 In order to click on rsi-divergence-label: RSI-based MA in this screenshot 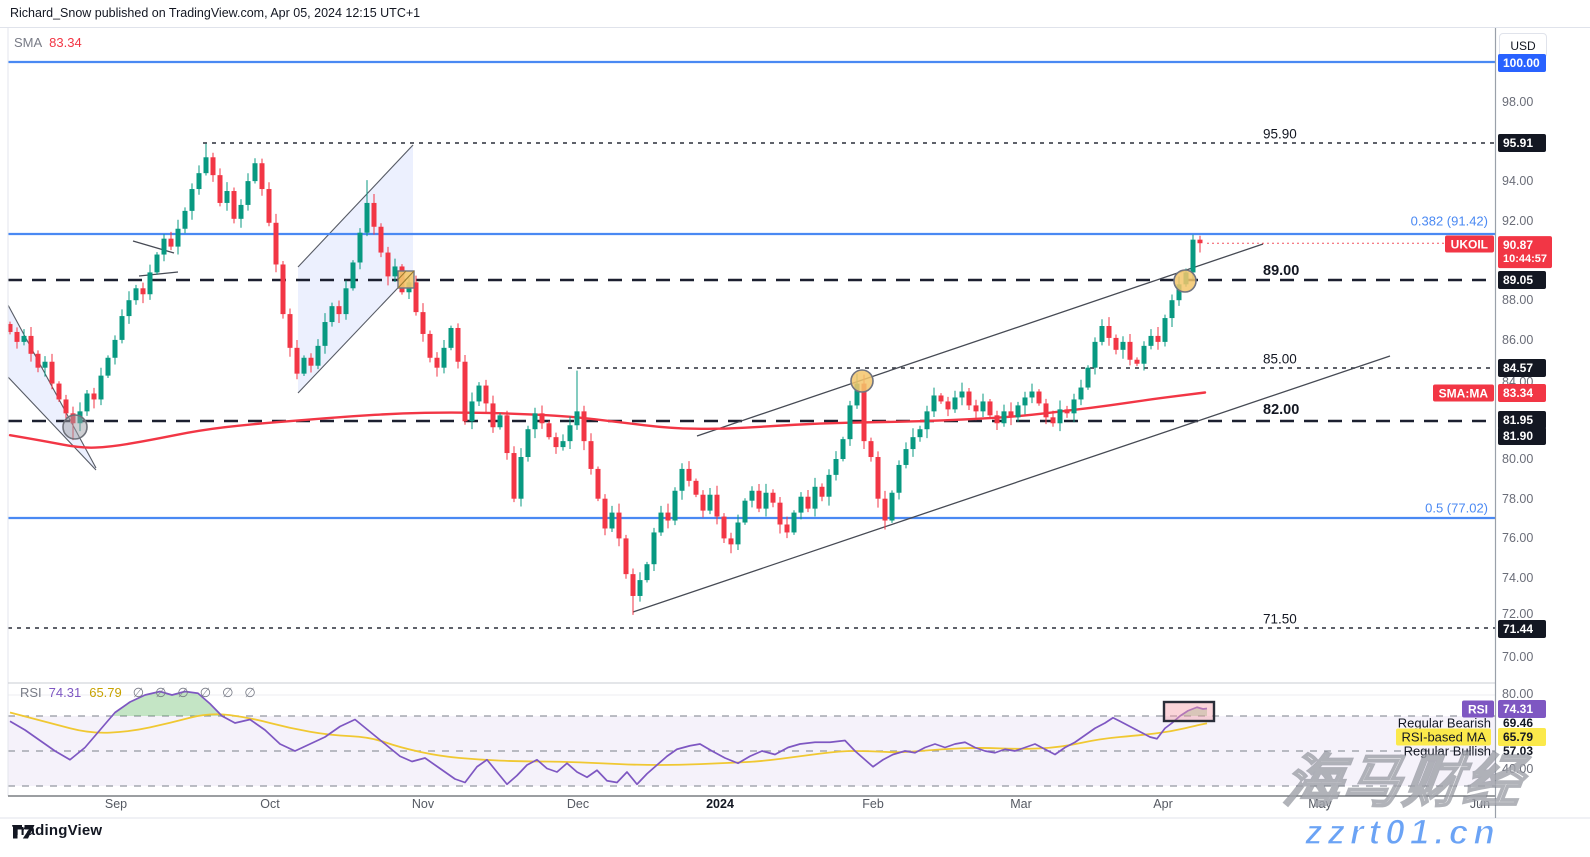, I will do `click(1443, 737)`.